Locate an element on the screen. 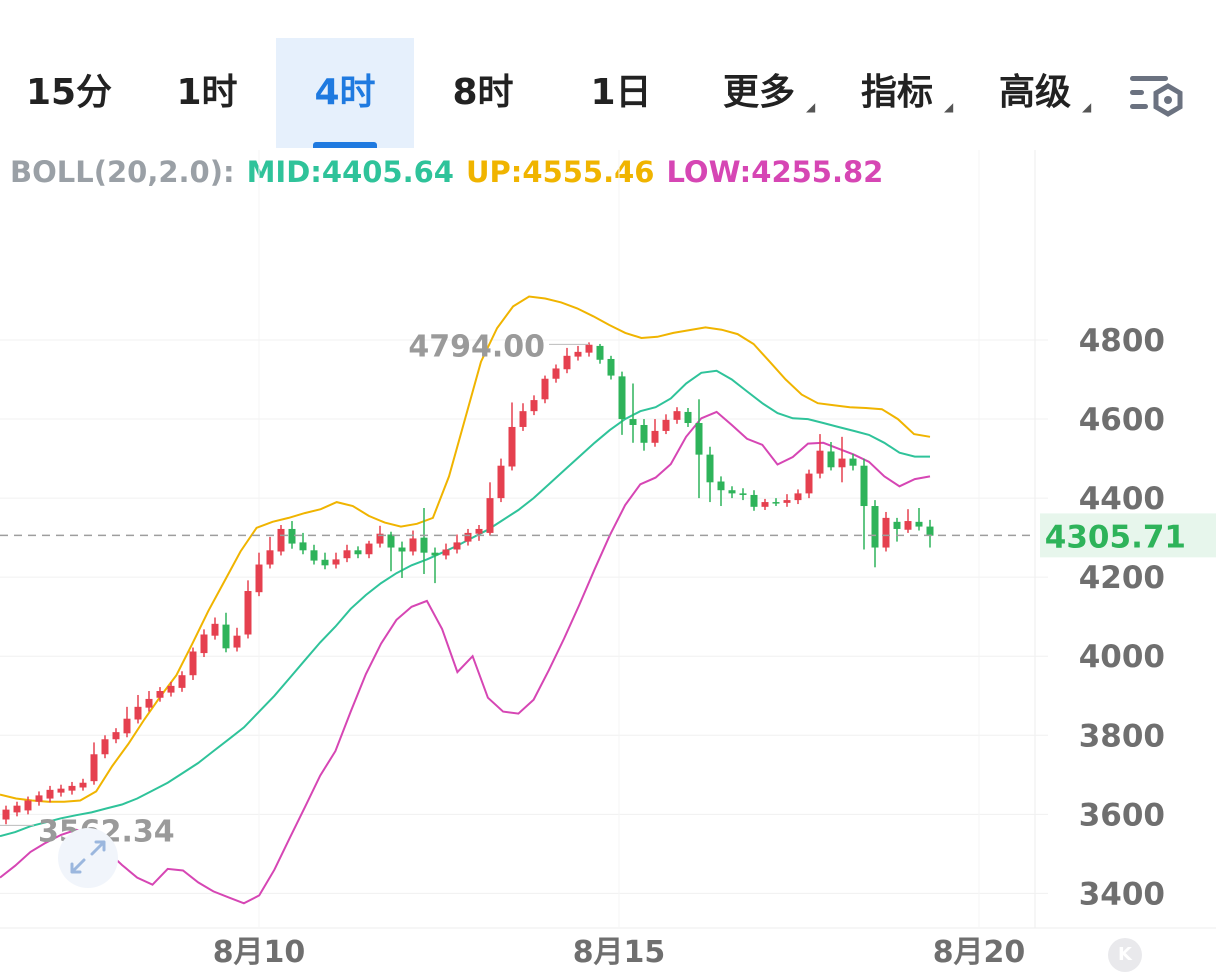 This screenshot has height=974, width=1216. boll-name: BOLL(20,2.0): is located at coordinates (122, 172).